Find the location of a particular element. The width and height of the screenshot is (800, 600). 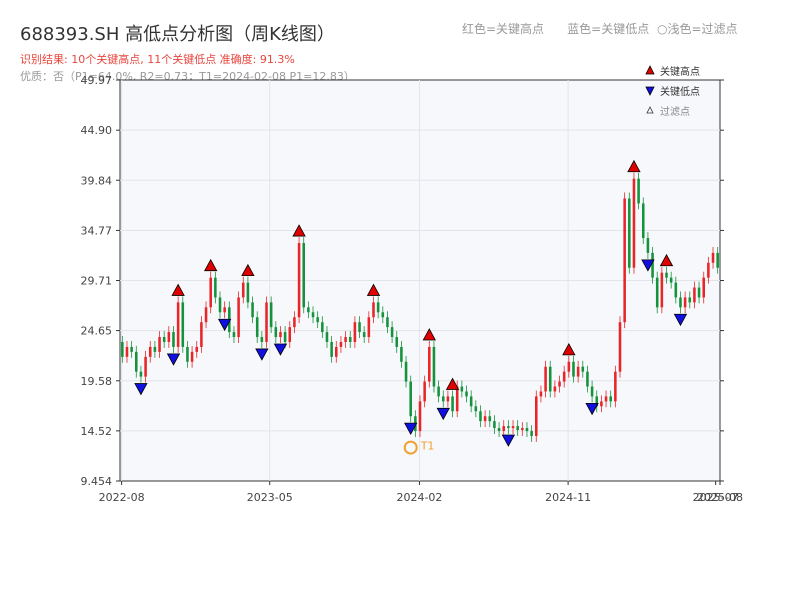

legend-low-marker is located at coordinates (650, 91).